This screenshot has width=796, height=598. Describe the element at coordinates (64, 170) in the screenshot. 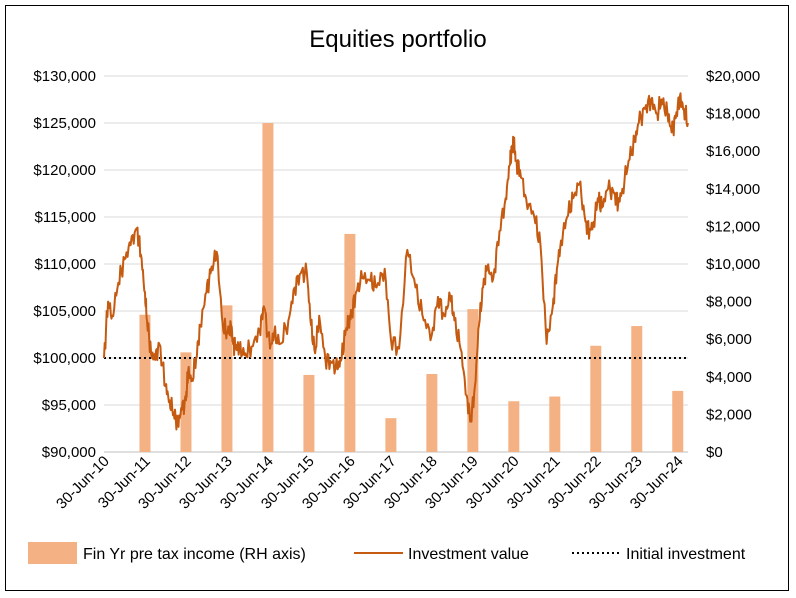

I see `left-tick-label: $120,000` at that location.